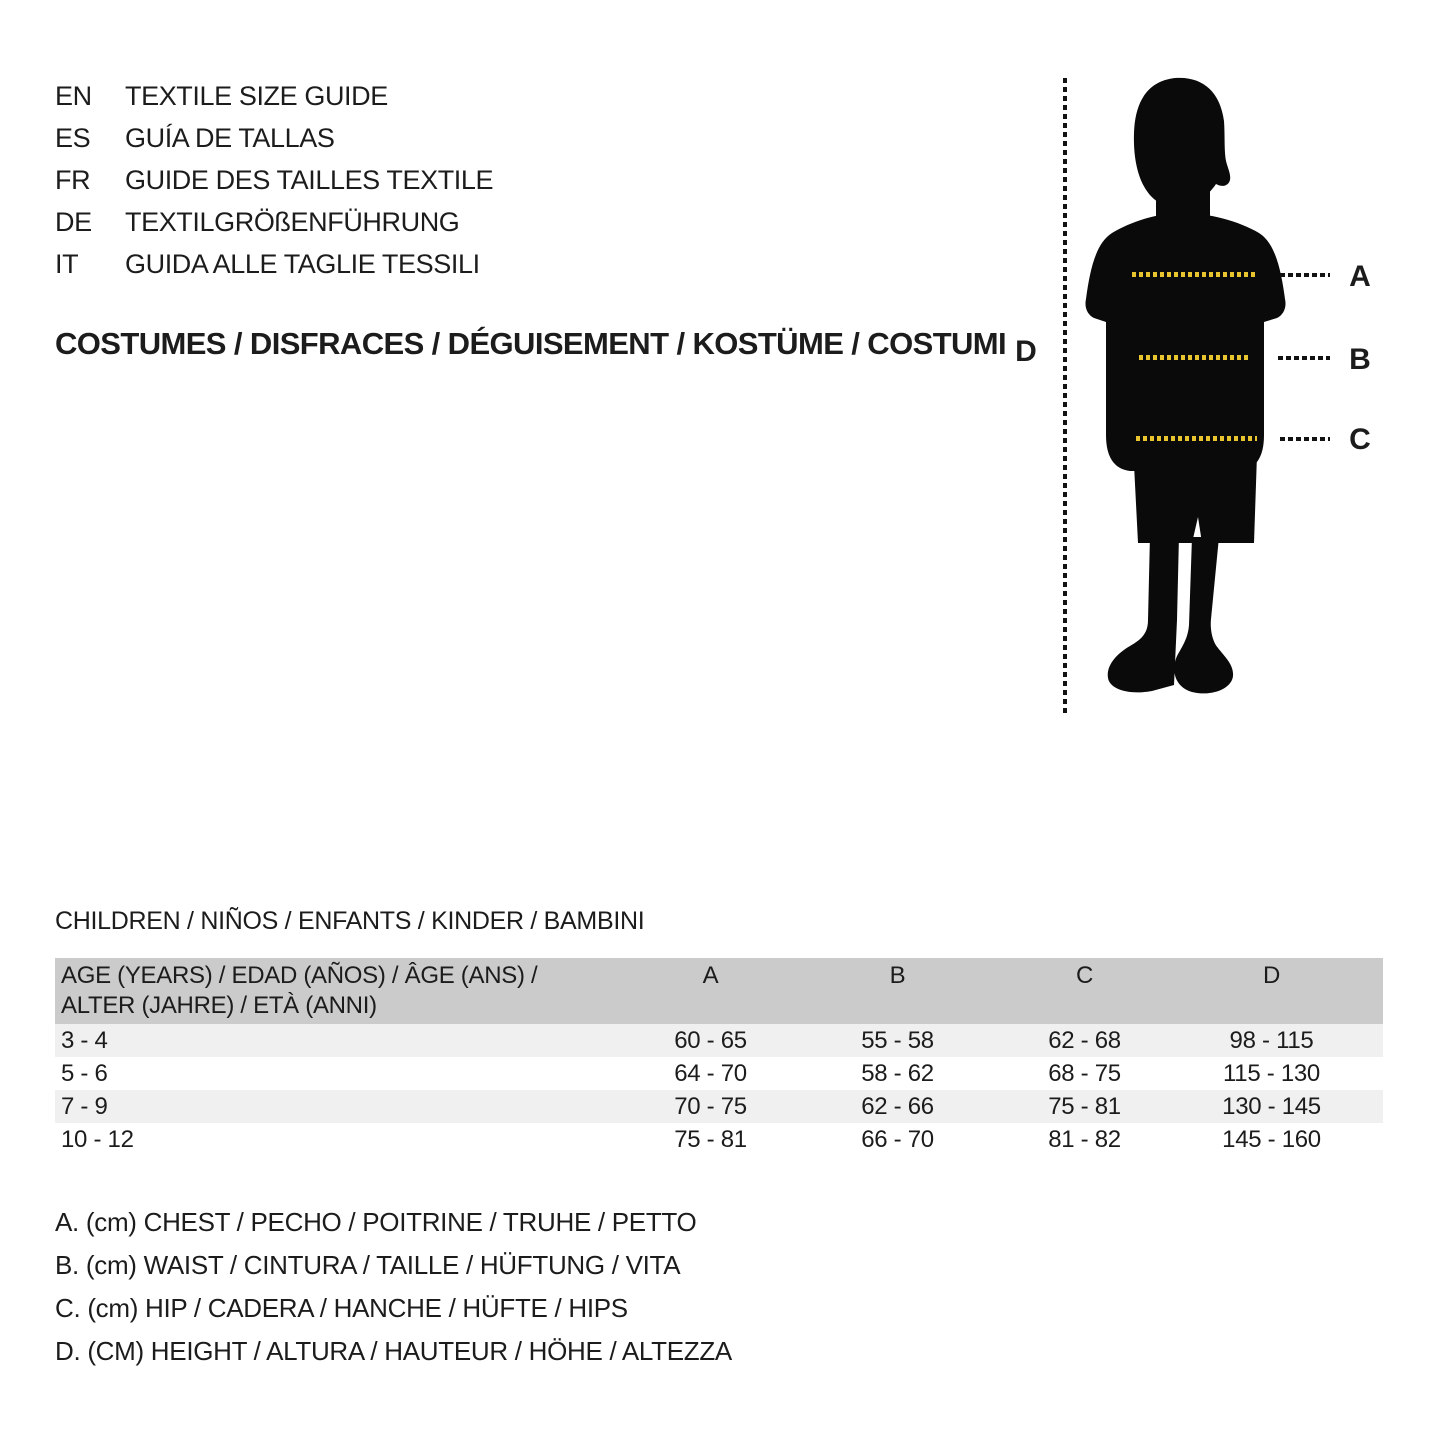  I want to click on waist-measure-line, so click(1194, 357).